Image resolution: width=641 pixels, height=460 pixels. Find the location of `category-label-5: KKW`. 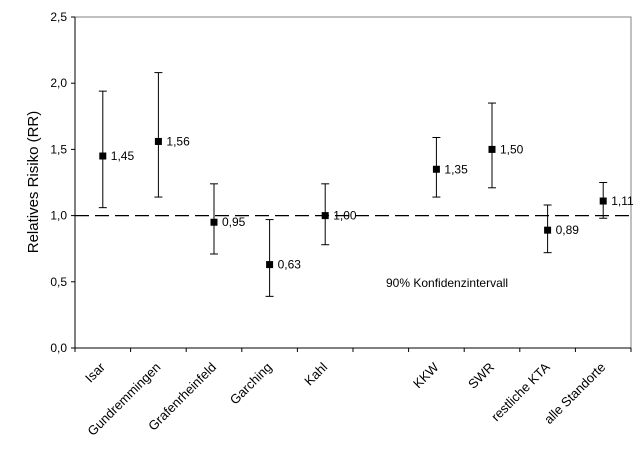

category-label-5: KKW is located at coordinates (426, 375).